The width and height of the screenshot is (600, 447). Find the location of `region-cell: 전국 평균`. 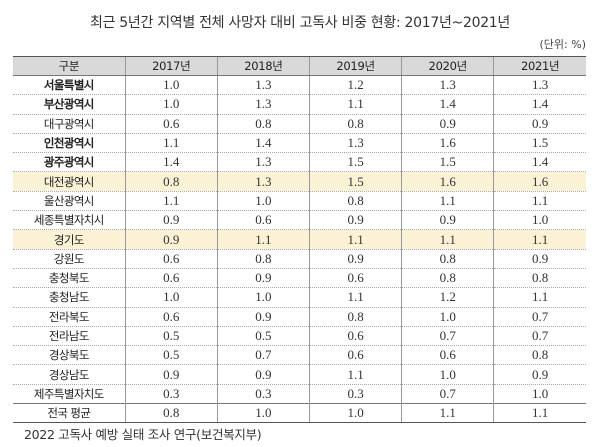

region-cell: 전국 평균 is located at coordinates (69, 413).